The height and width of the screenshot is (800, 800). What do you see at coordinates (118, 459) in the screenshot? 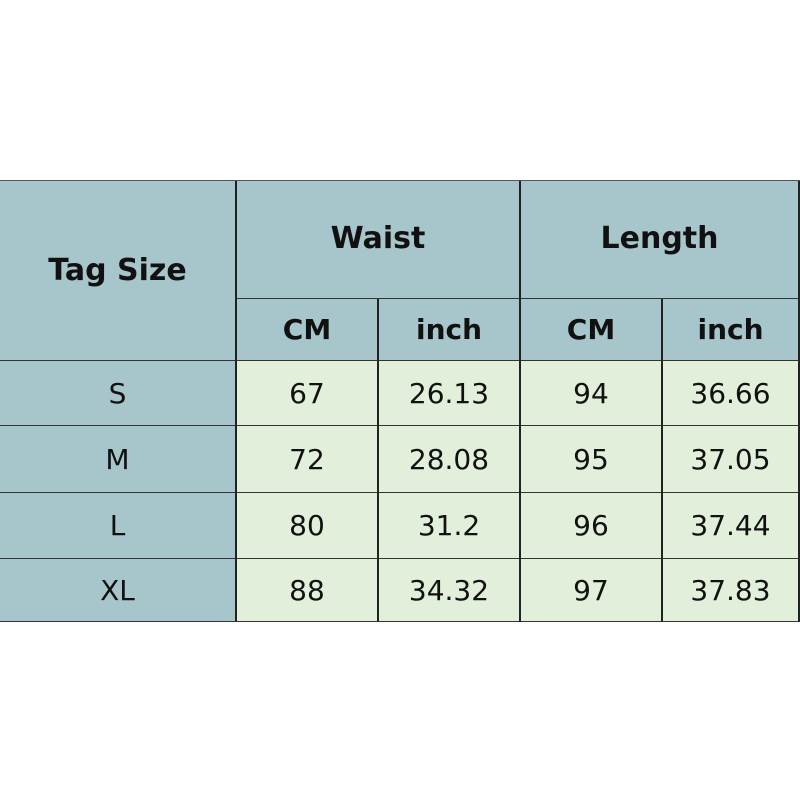
I see `size-label: M` at bounding box center [118, 459].